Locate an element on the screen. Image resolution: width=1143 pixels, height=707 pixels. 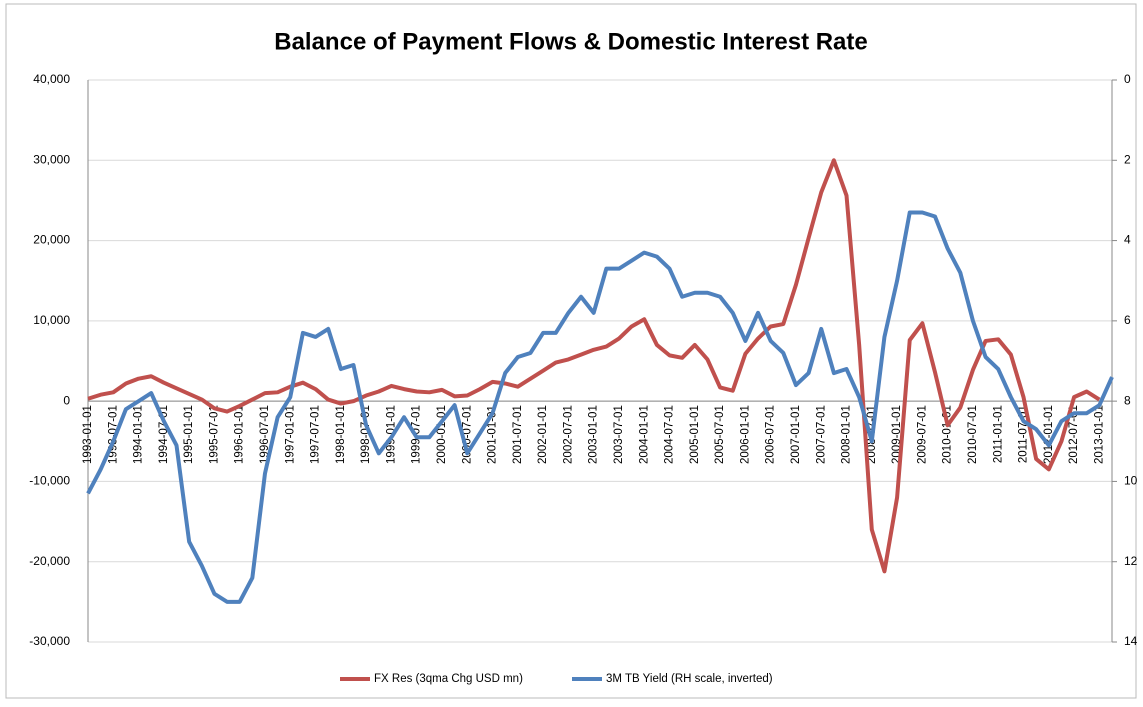
y2-tick-label: 2 is located at coordinates (1127, 159).